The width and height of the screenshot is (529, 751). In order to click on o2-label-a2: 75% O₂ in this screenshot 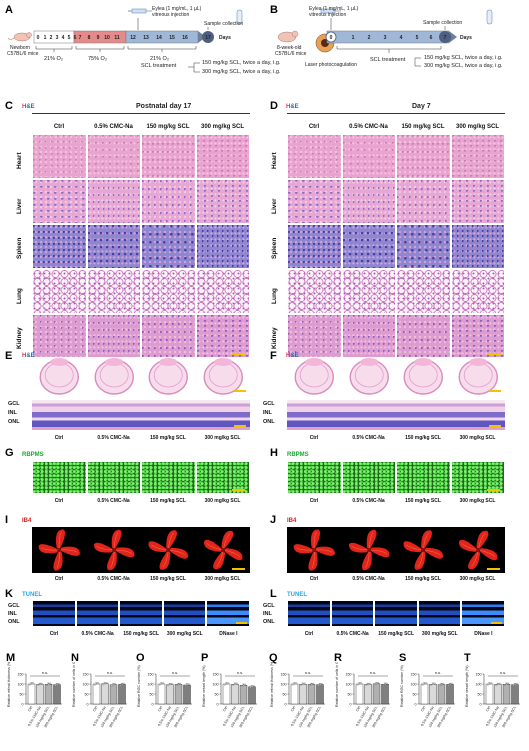, I will do `click(97, 59)`.